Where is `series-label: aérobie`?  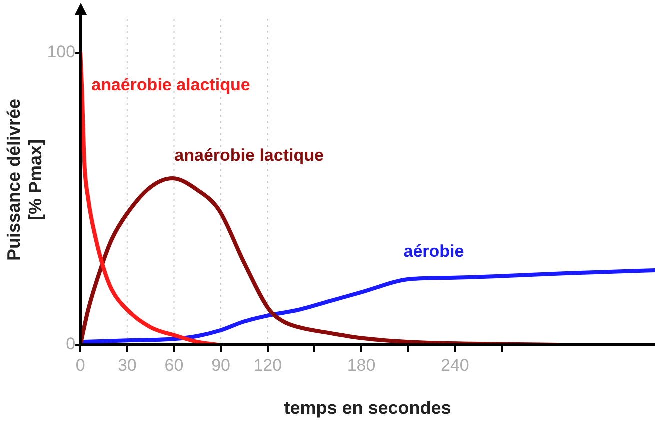 series-label: aérobie is located at coordinates (434, 252).